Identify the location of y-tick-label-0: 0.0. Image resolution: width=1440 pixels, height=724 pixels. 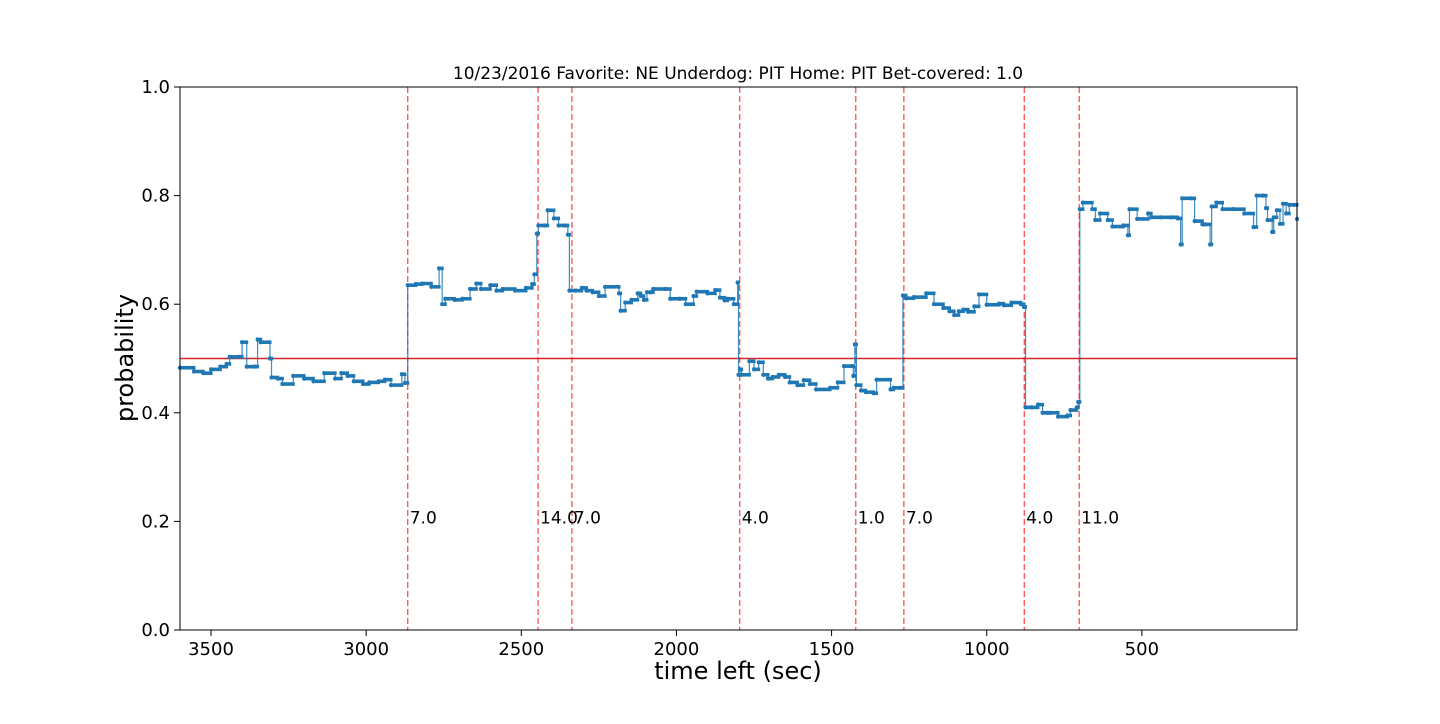
(155, 630).